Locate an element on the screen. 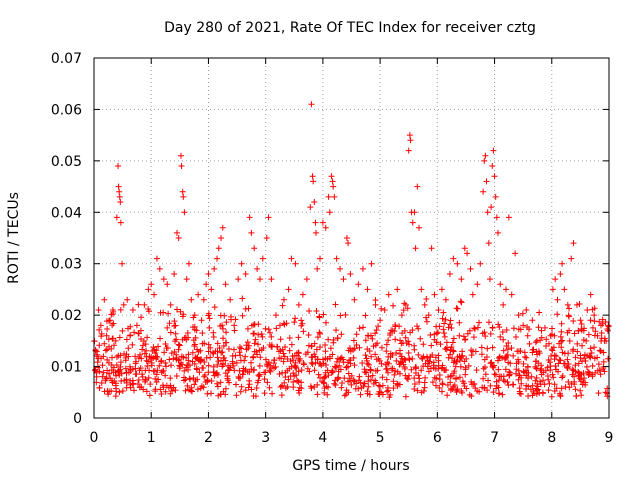  x-tick-label: 5 is located at coordinates (380, 438).